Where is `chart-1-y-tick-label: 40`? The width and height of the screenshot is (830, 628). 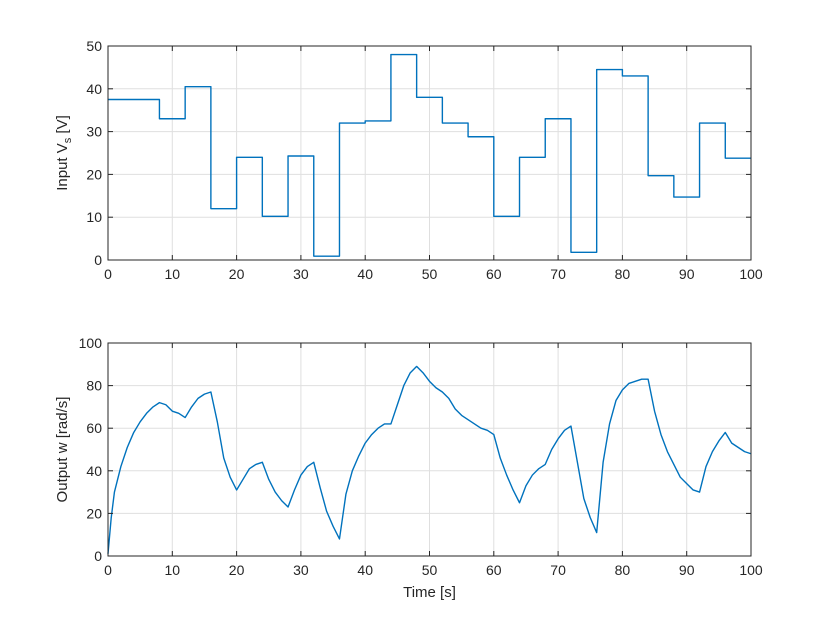
chart-1-y-tick-label: 40 is located at coordinates (94, 89).